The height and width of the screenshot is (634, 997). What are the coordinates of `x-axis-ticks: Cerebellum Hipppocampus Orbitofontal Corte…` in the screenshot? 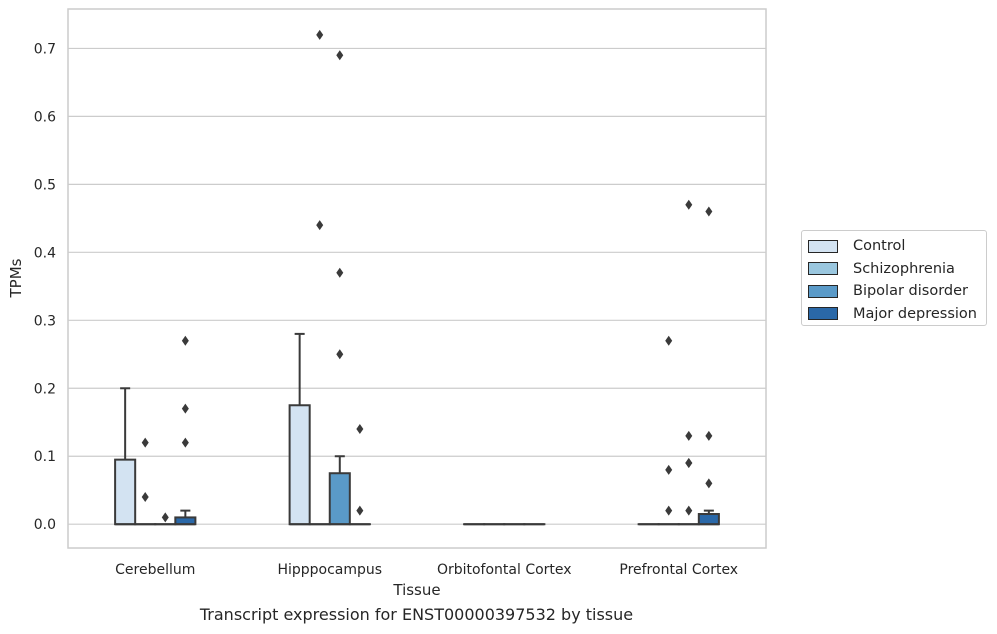 It's located at (426, 570).